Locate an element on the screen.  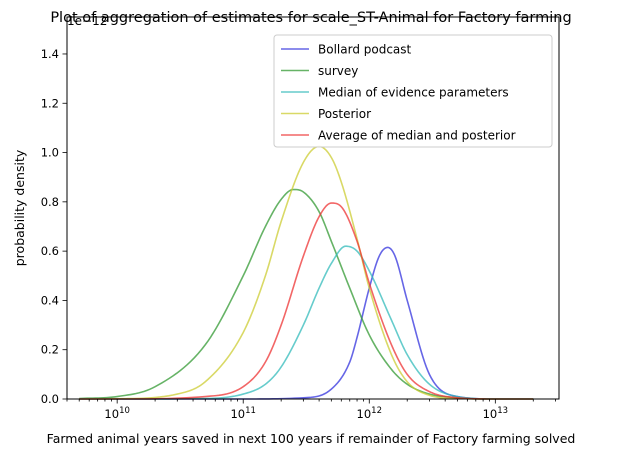
legend-label: Median of evidence parameters is located at coordinates (413, 93).